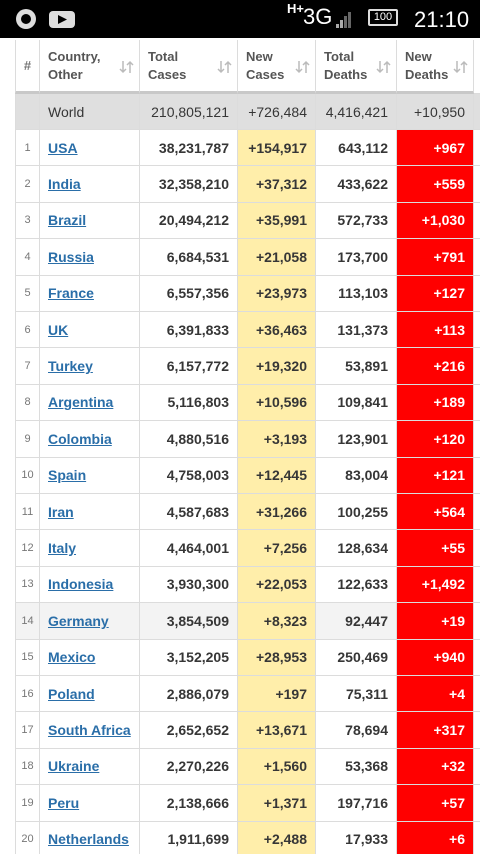 The height and width of the screenshot is (854, 480). What do you see at coordinates (27, 620) in the screenshot?
I see `rank-text: 14` at bounding box center [27, 620].